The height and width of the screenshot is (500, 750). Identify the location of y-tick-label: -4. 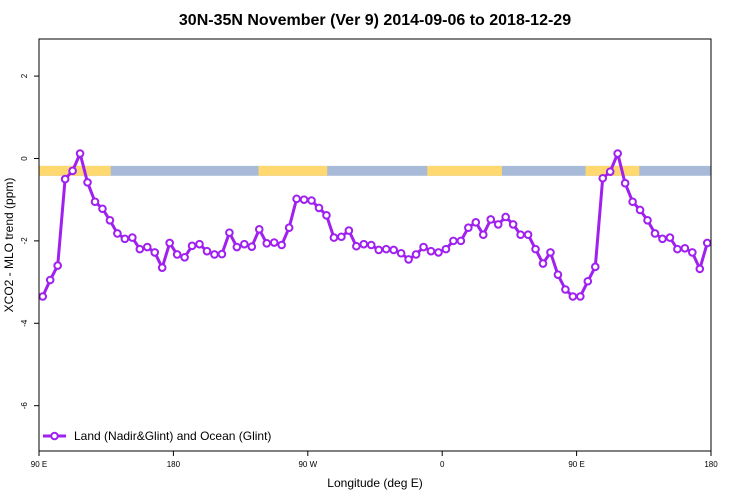
(24, 323).